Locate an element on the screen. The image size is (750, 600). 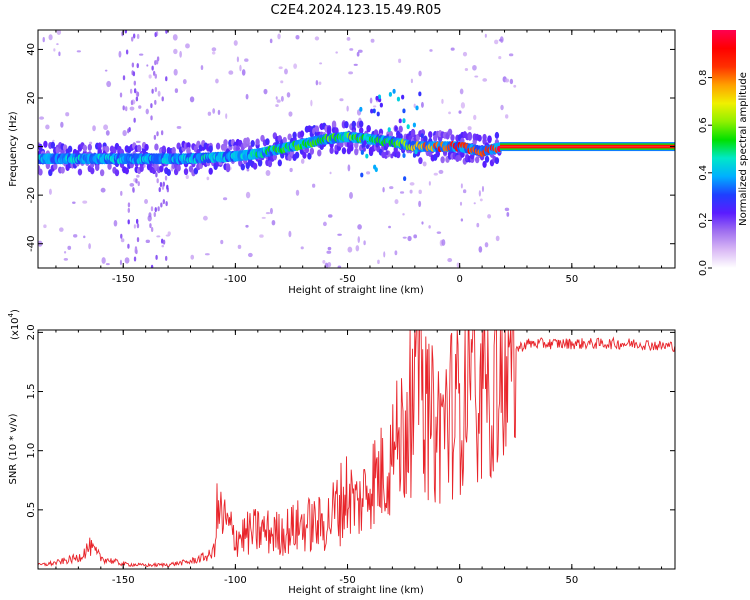
colorbar-ticks: 0.0 0.2 0.4 0.6 0.8 is located at coordinates (705, 173).